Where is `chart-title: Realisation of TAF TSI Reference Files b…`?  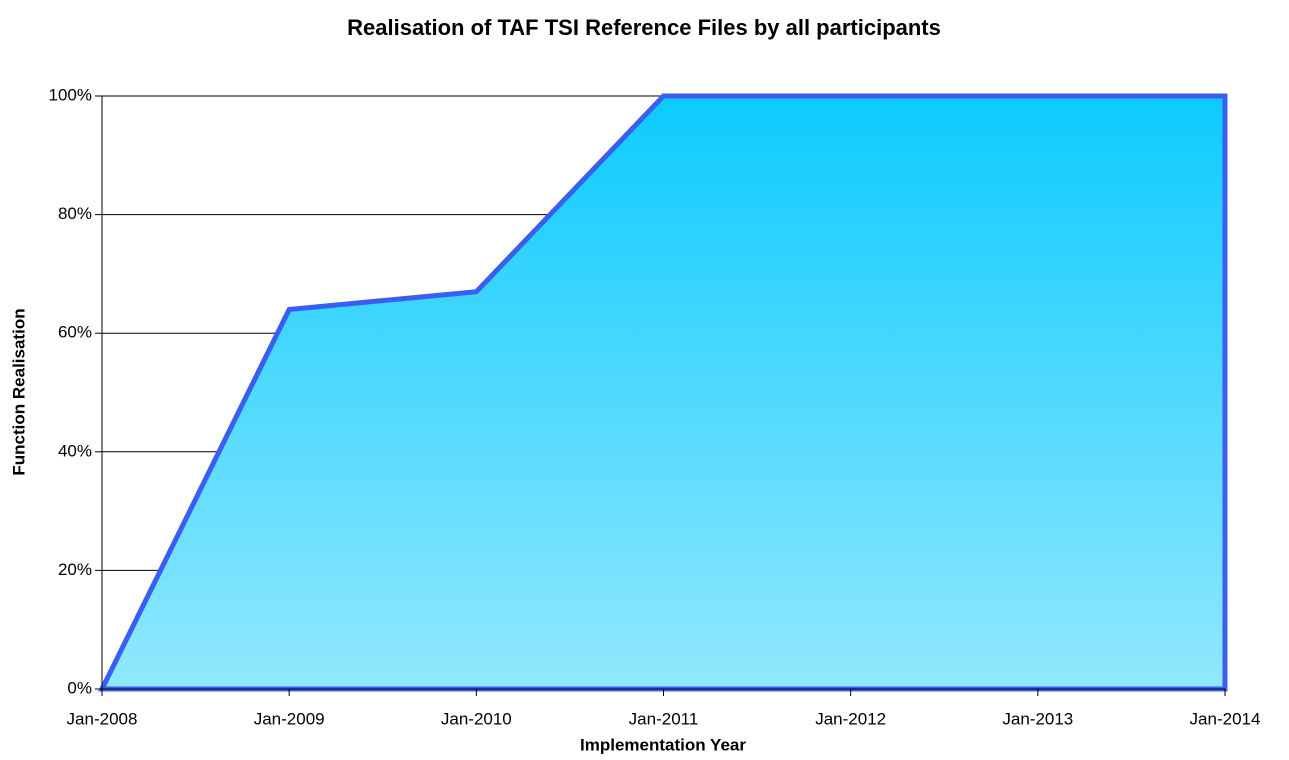 chart-title: Realisation of TAF TSI Reference Files b… is located at coordinates (644, 27).